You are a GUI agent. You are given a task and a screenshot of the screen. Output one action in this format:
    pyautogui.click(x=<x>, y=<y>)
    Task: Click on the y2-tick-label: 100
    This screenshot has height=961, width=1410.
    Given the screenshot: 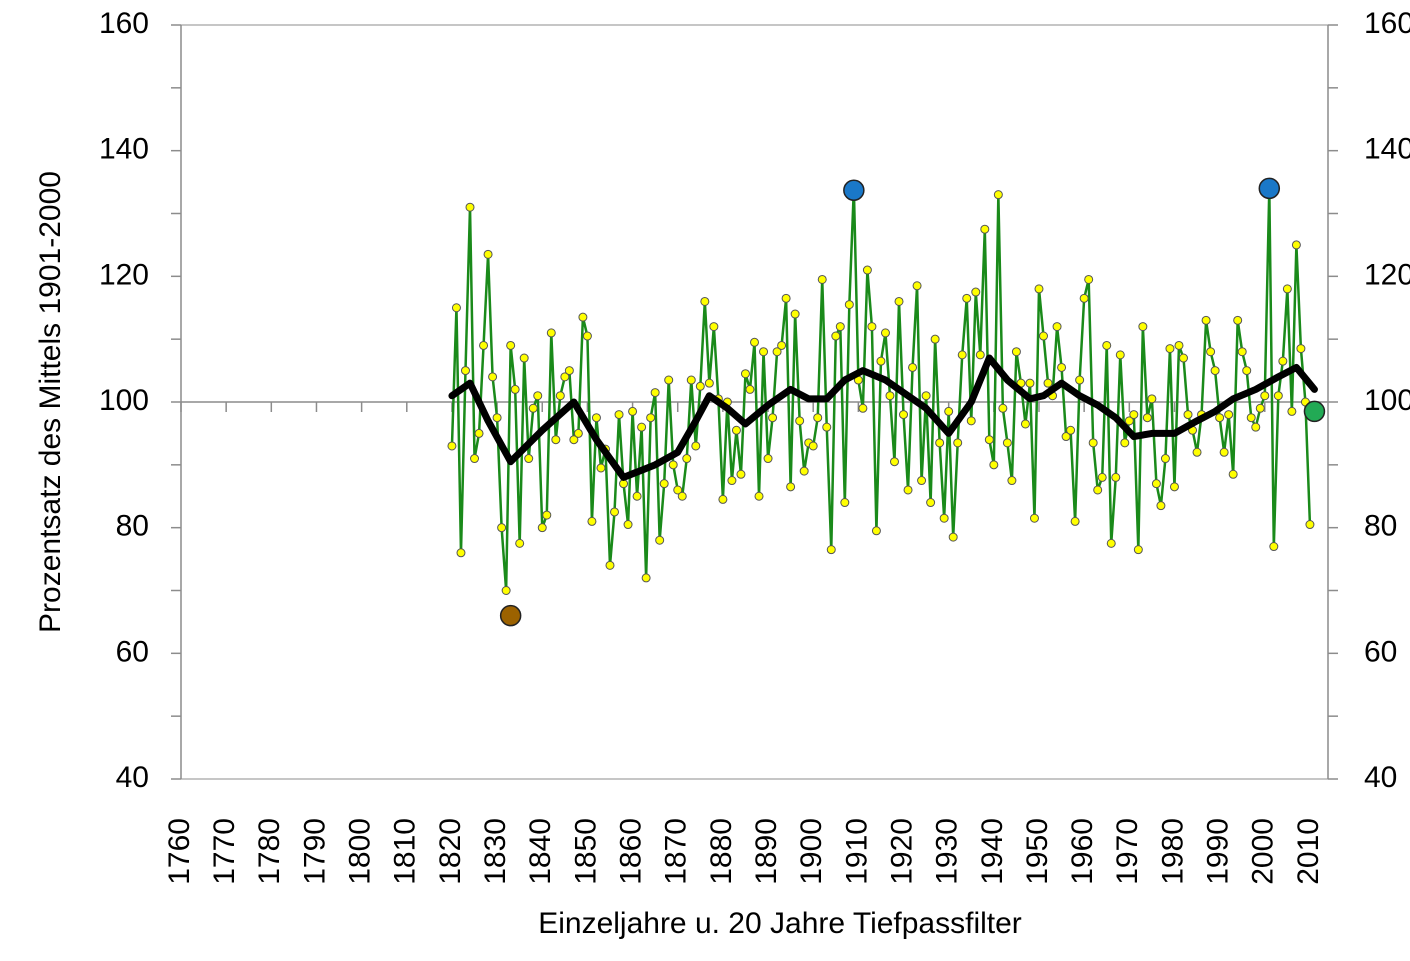 What is the action you would take?
    pyautogui.click(x=1387, y=400)
    